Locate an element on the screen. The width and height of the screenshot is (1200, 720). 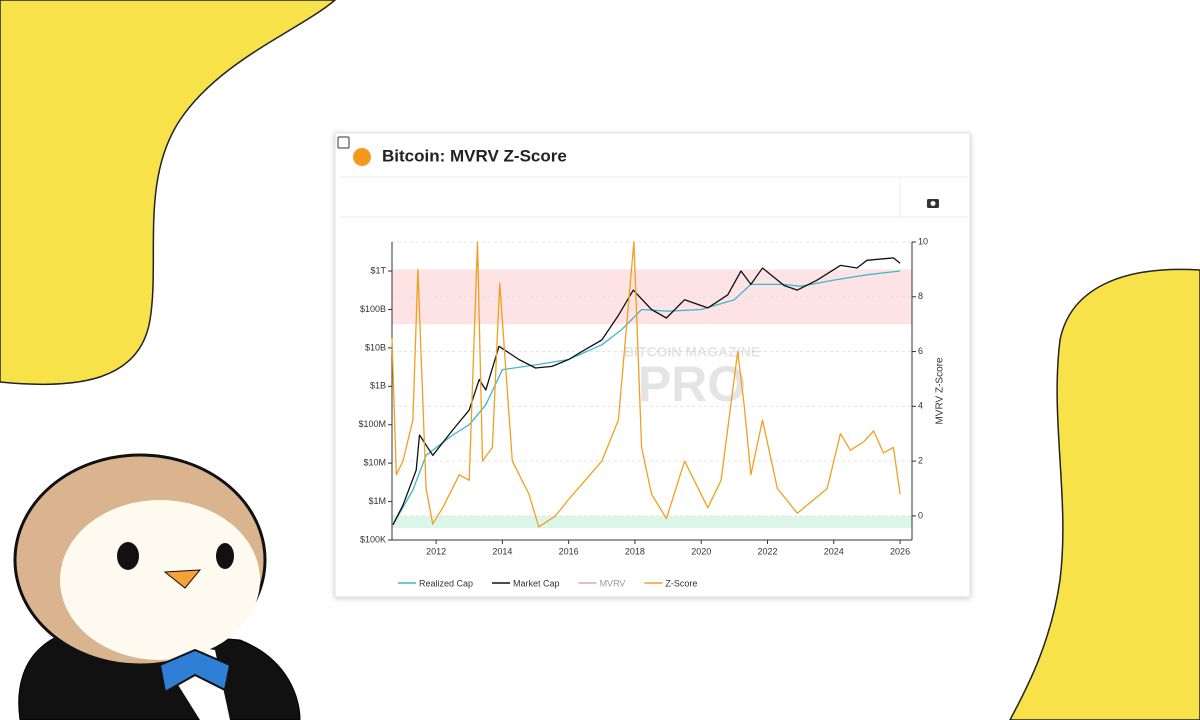
x-tick-label: 2024 is located at coordinates (834, 551).